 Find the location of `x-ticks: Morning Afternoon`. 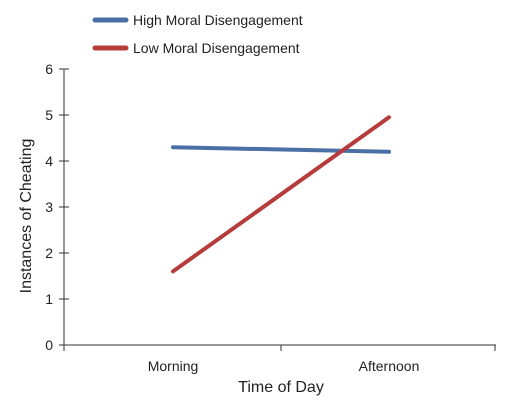

x-ticks: Morning Afternoon is located at coordinates (279, 359).